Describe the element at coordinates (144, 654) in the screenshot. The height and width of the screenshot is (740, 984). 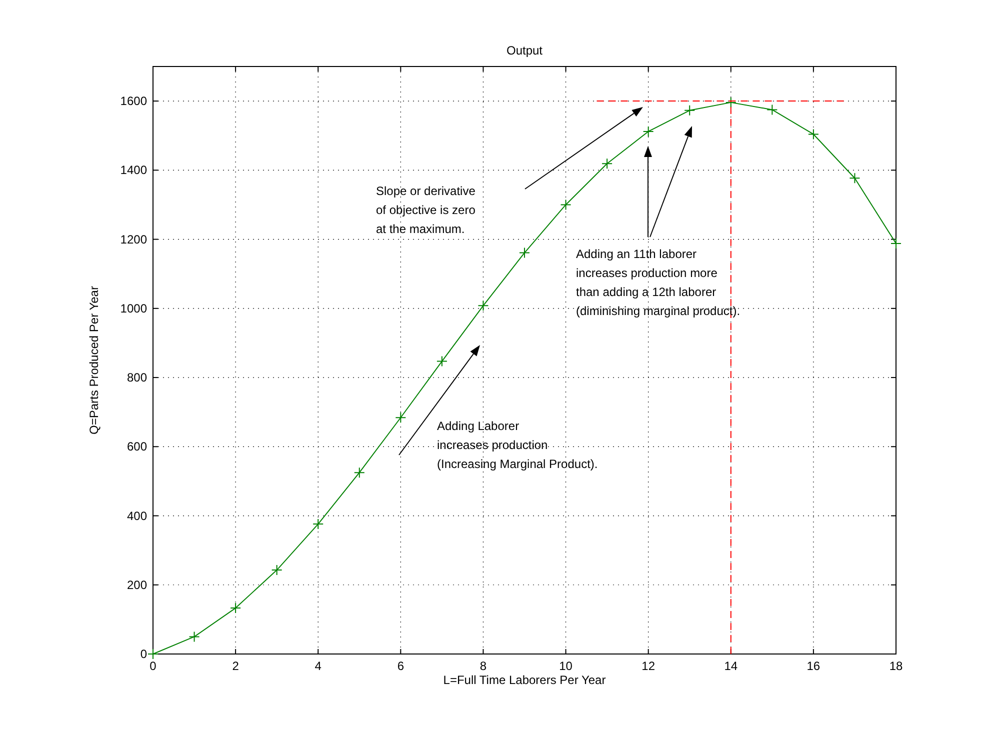
I see `y-tick-label: 0` at that location.